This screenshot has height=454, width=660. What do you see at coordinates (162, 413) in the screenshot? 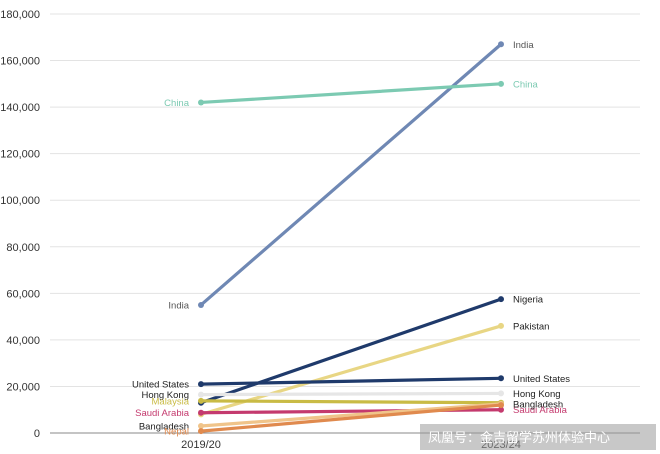
I see `series-start-label: Saudi Arabia` at bounding box center [162, 413].